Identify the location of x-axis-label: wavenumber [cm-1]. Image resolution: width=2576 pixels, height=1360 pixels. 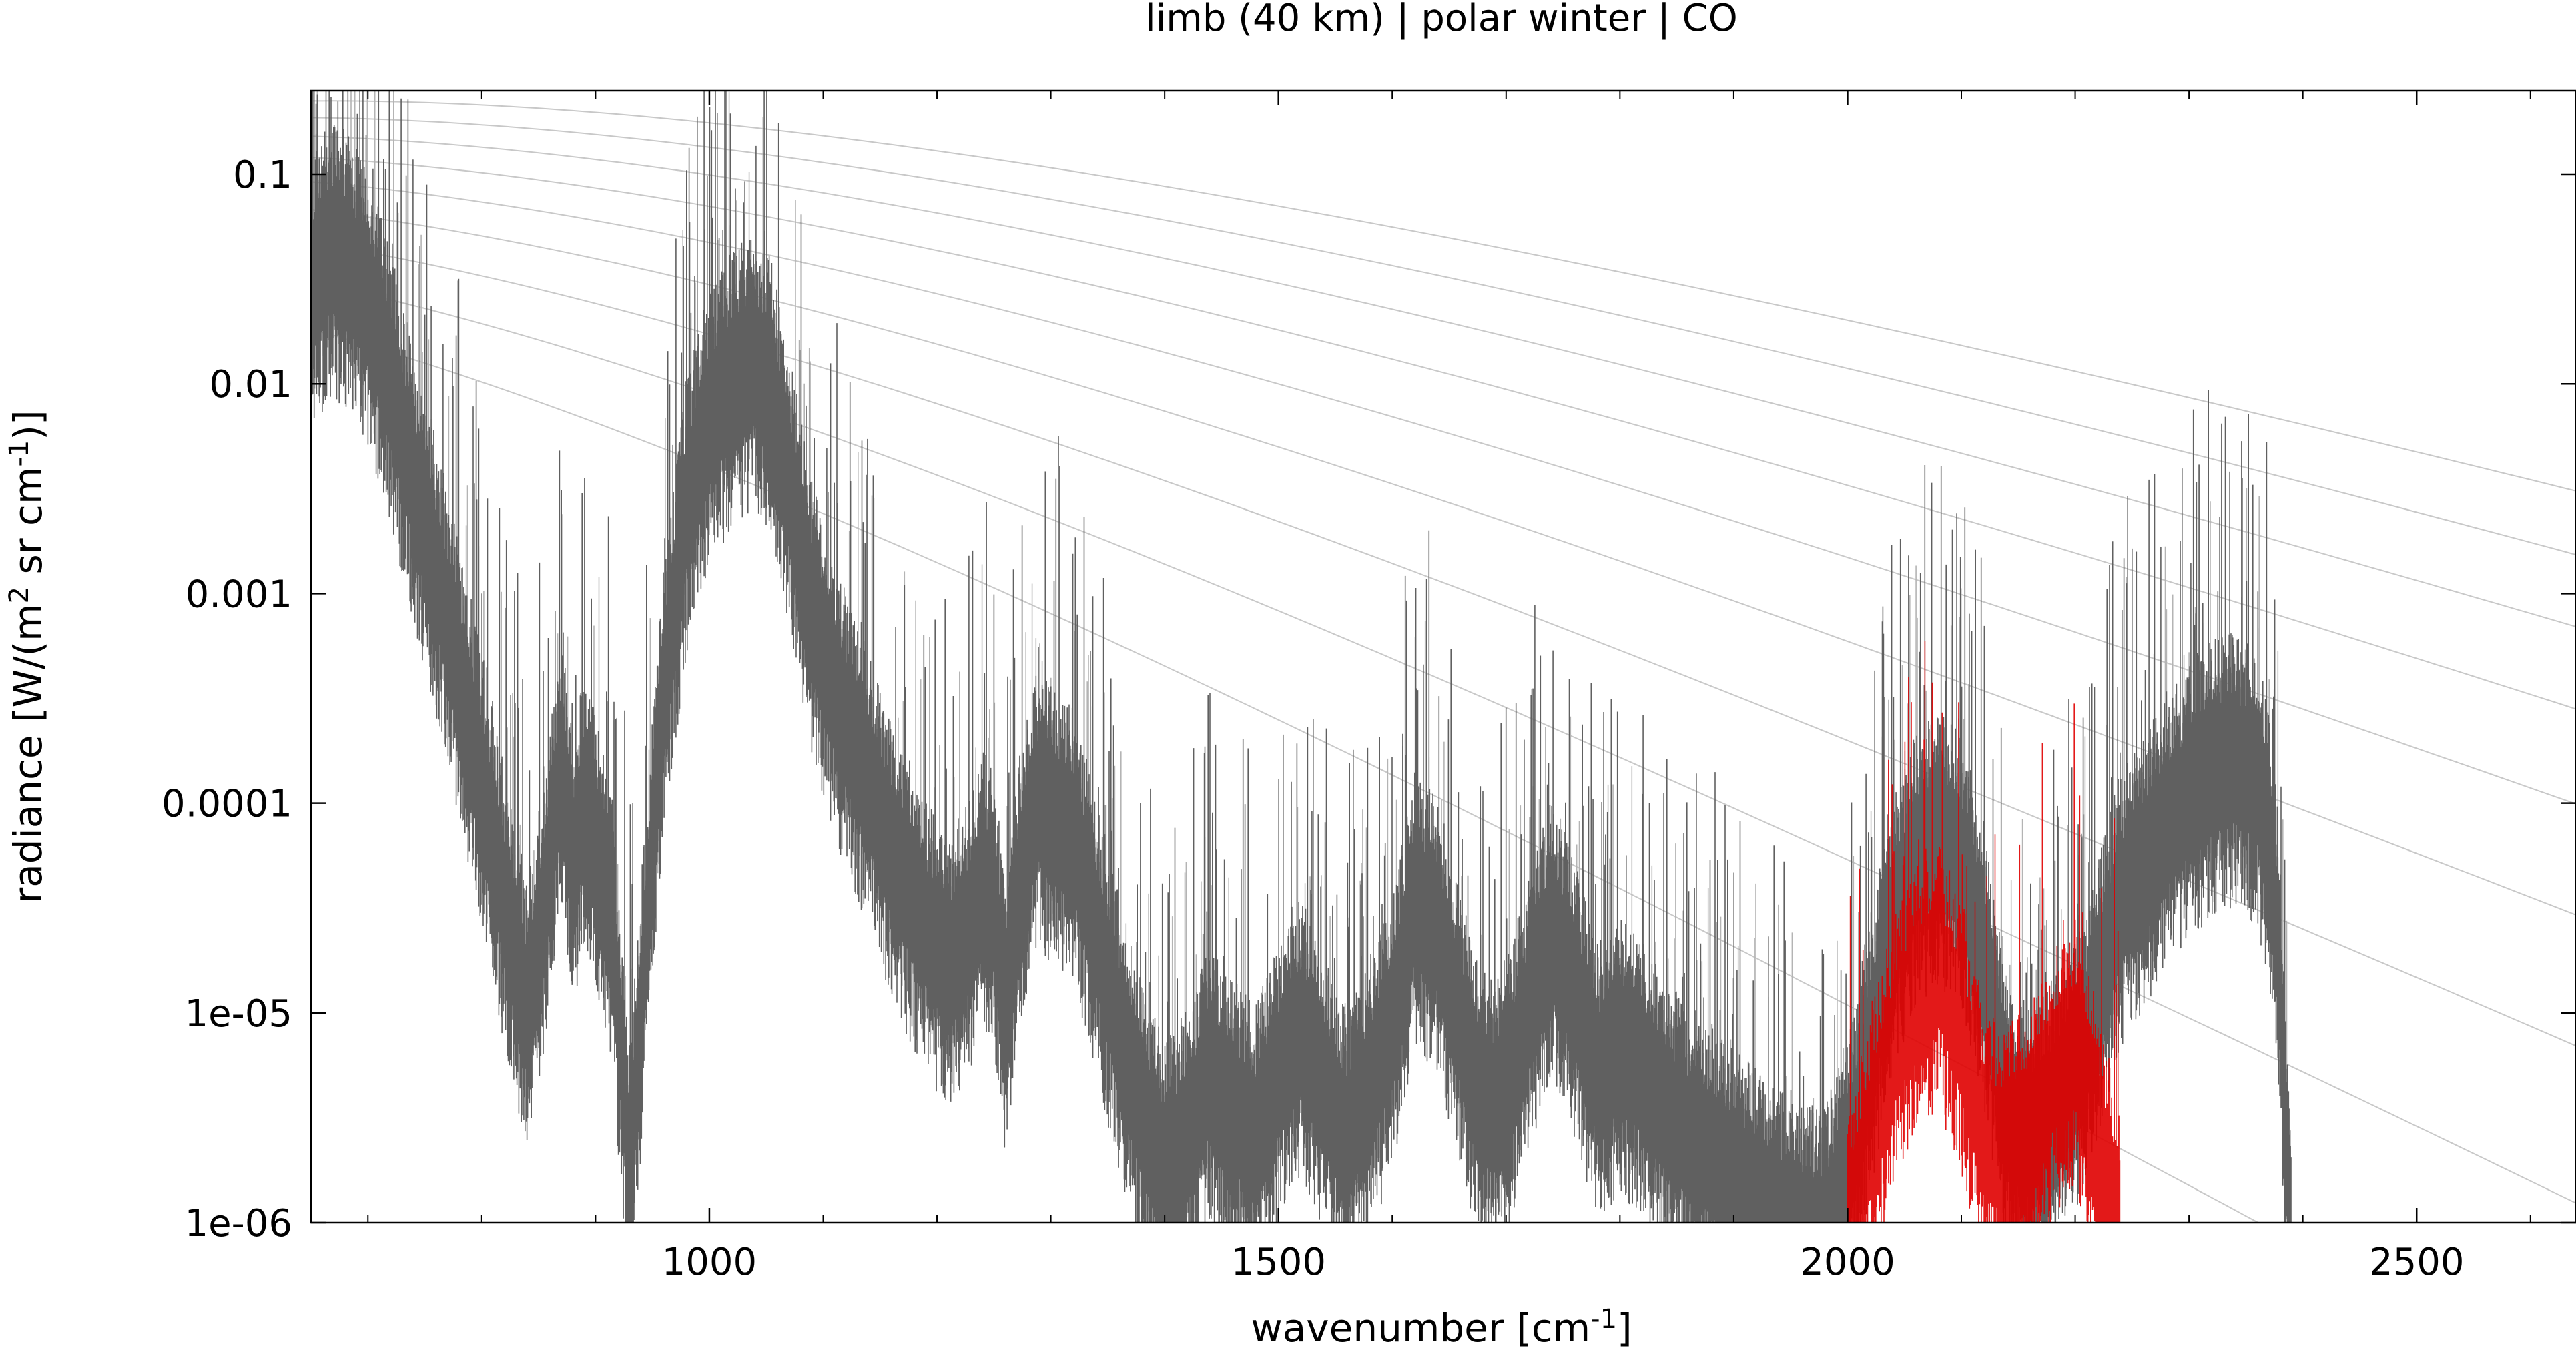
(1441, 1327).